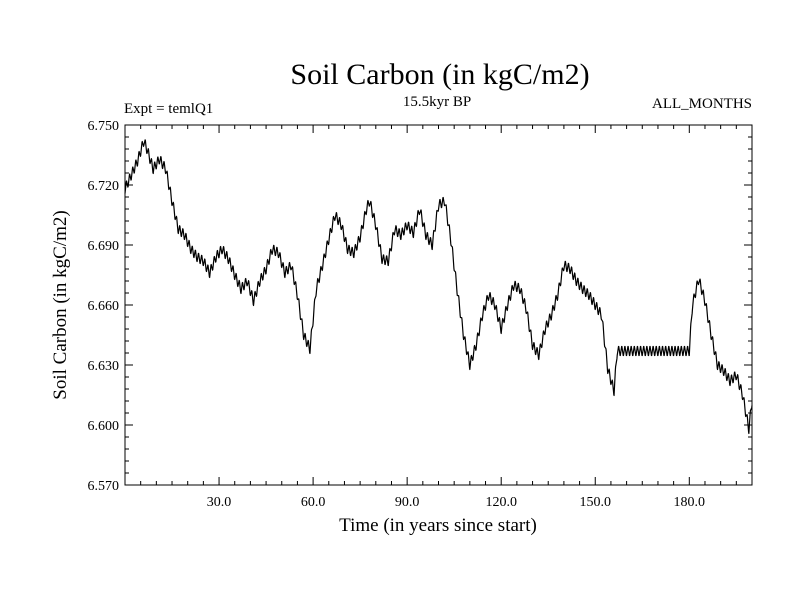  I want to click on experiment-label: Expt = temlQ1, so click(168, 109).